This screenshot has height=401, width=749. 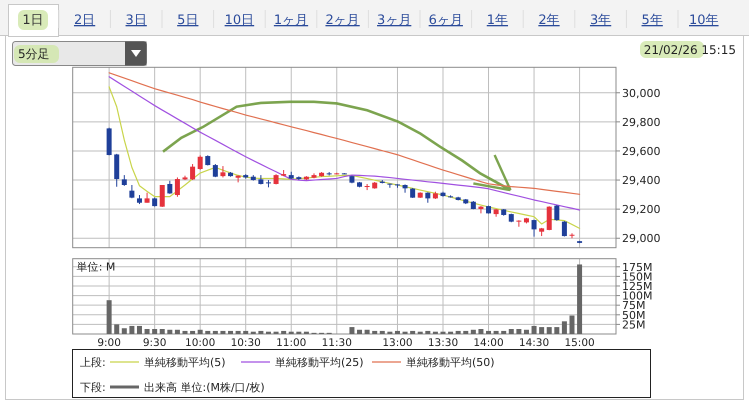 What do you see at coordinates (136, 20) in the screenshot?
I see `text: 3日` at bounding box center [136, 20].